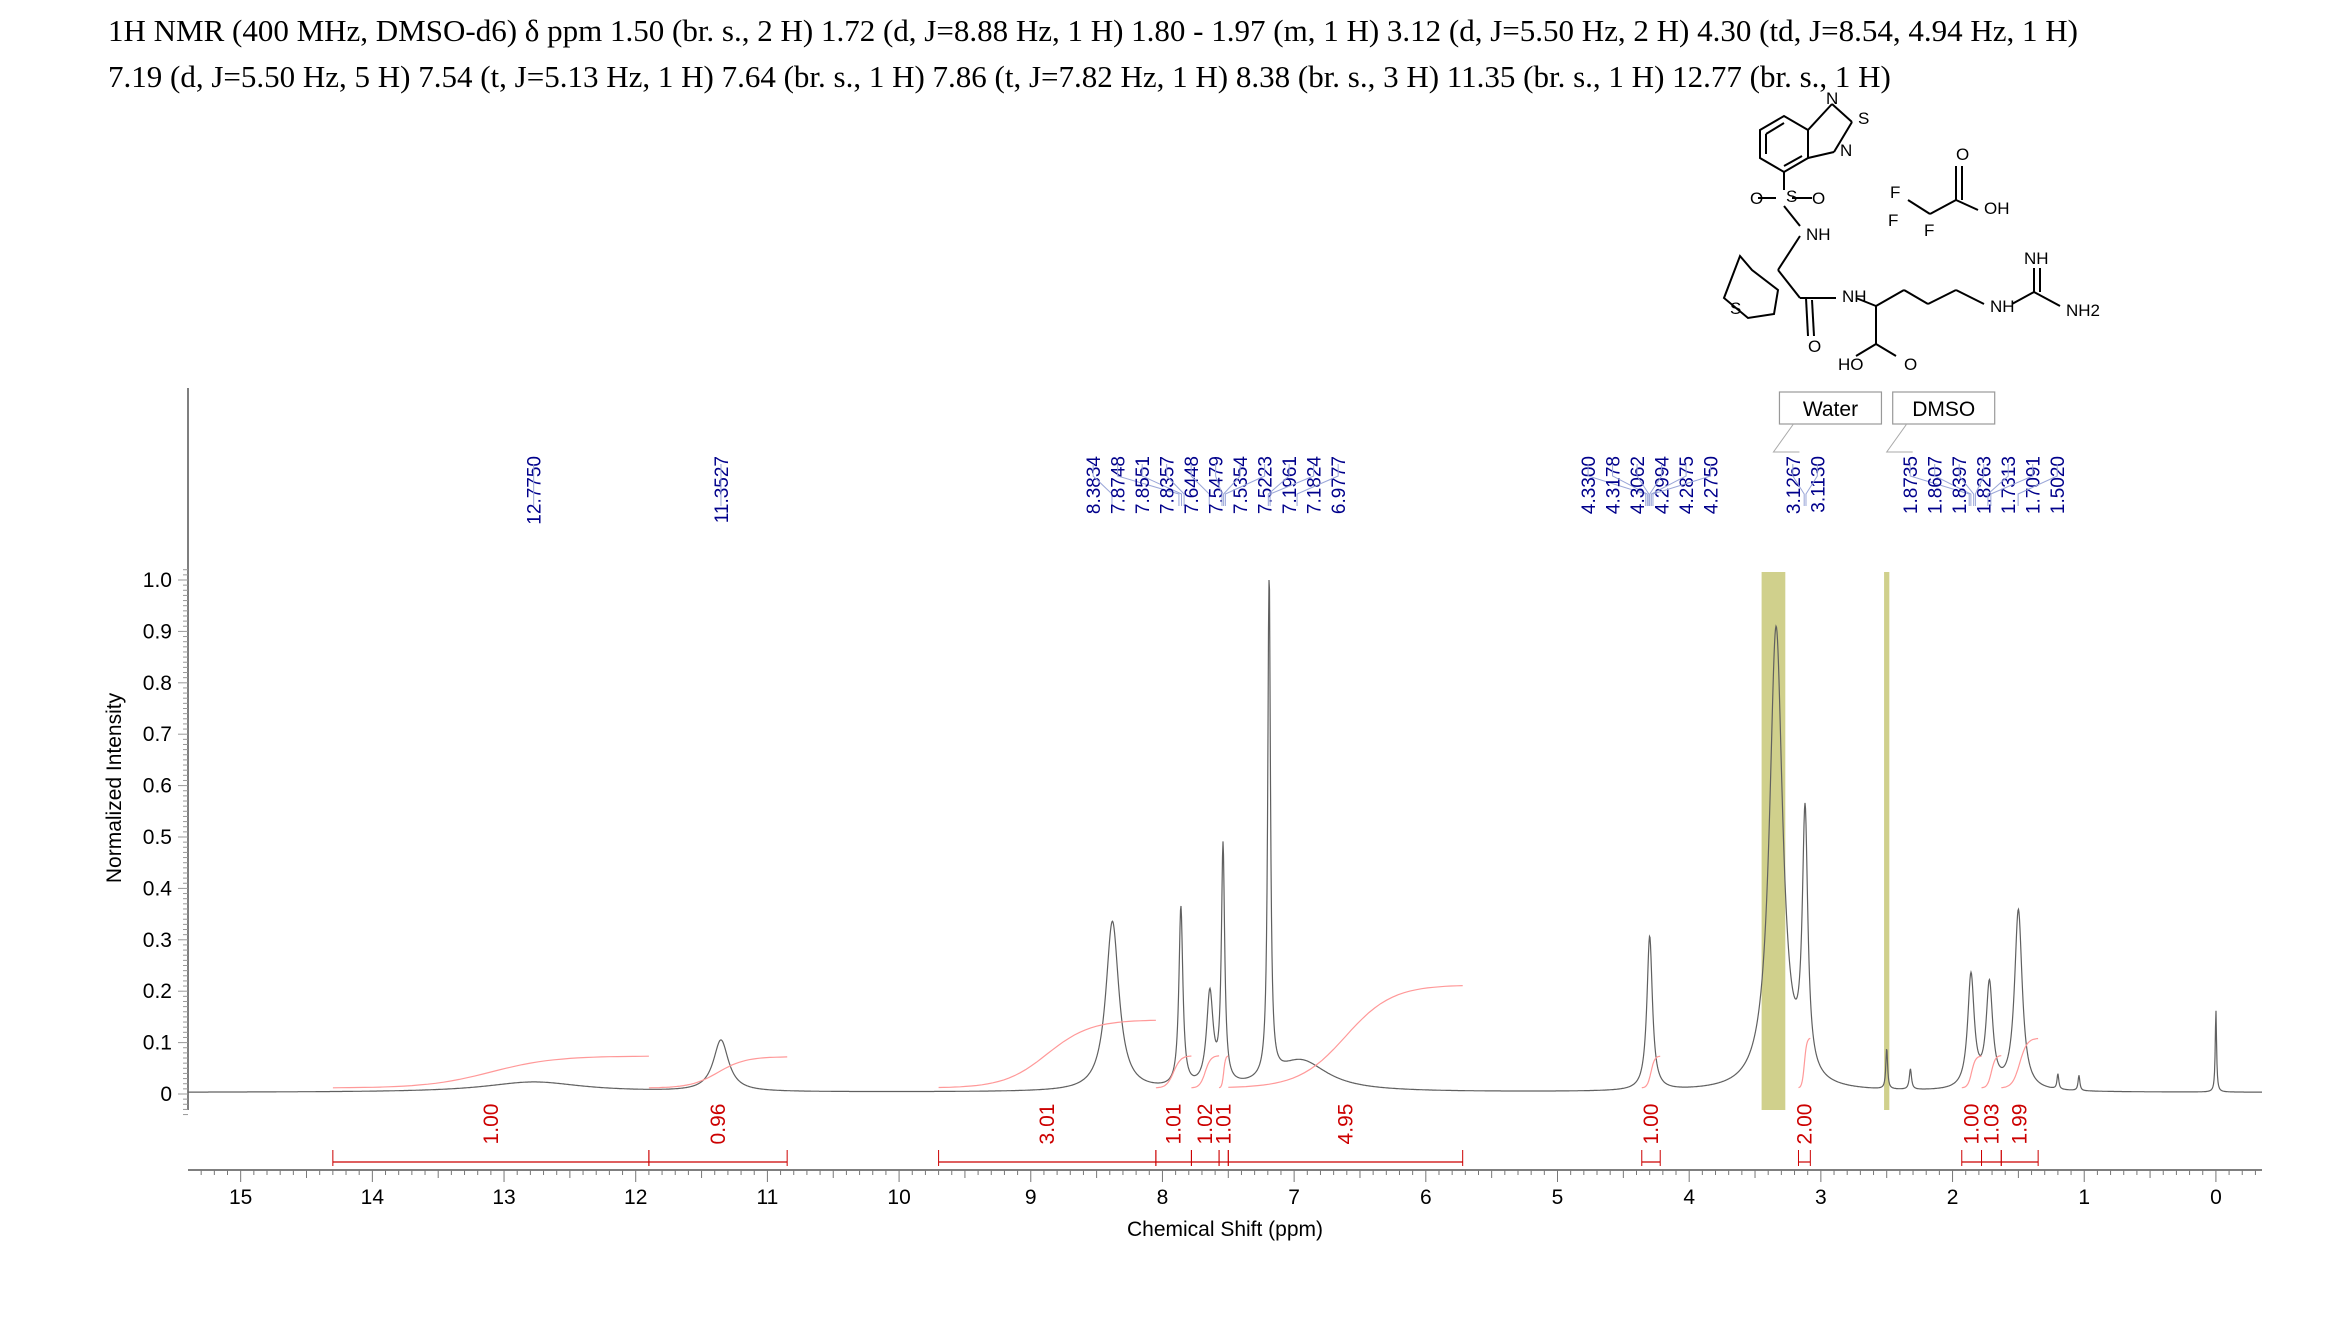 This screenshot has height=1327, width=2339. I want to click on integral-value: 2.00, so click(1804, 1124).